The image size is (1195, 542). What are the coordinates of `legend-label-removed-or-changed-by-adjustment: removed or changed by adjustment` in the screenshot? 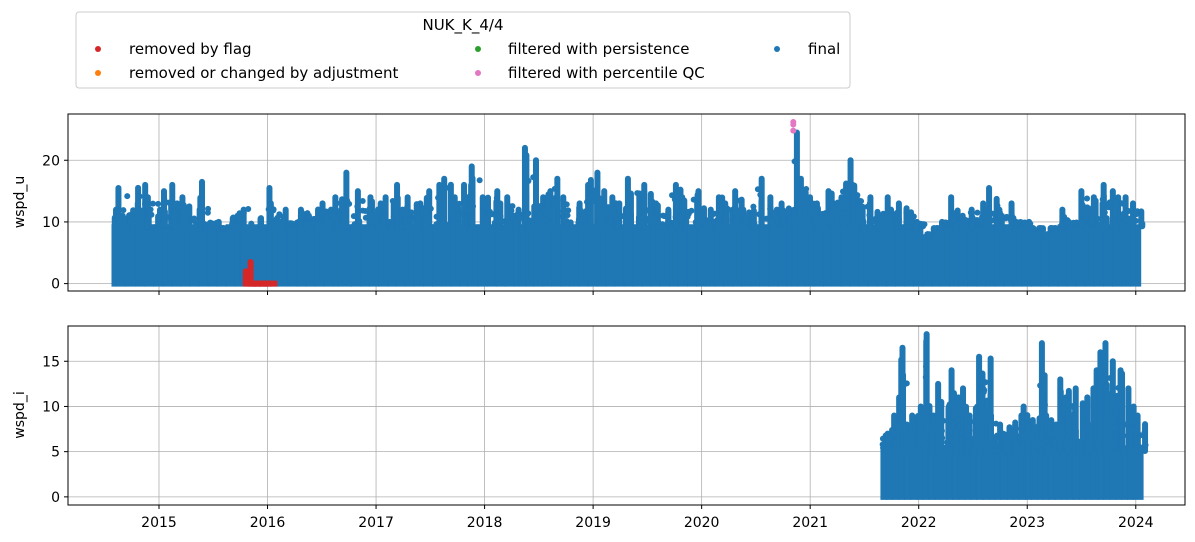 It's located at (263, 73).